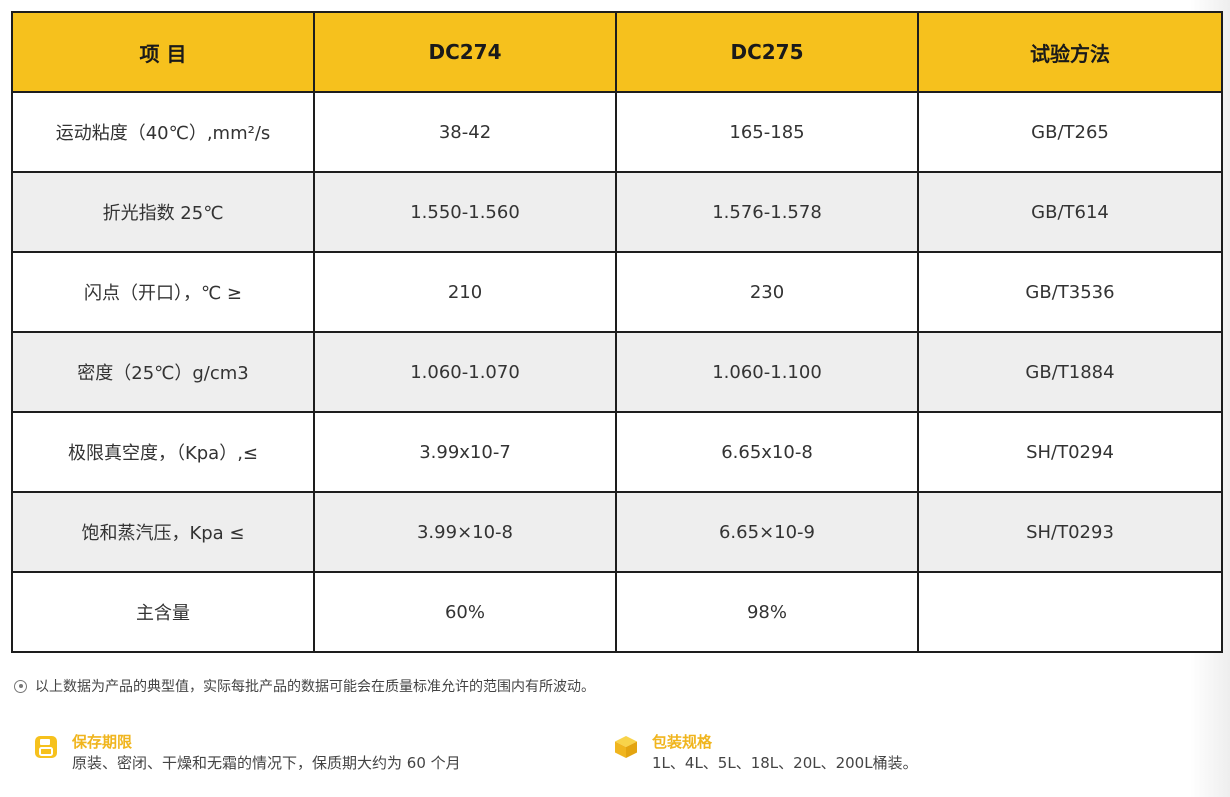 The width and height of the screenshot is (1230, 797). I want to click on cell-item: 运动粘度（40℃）,mm²/s, so click(163, 132).